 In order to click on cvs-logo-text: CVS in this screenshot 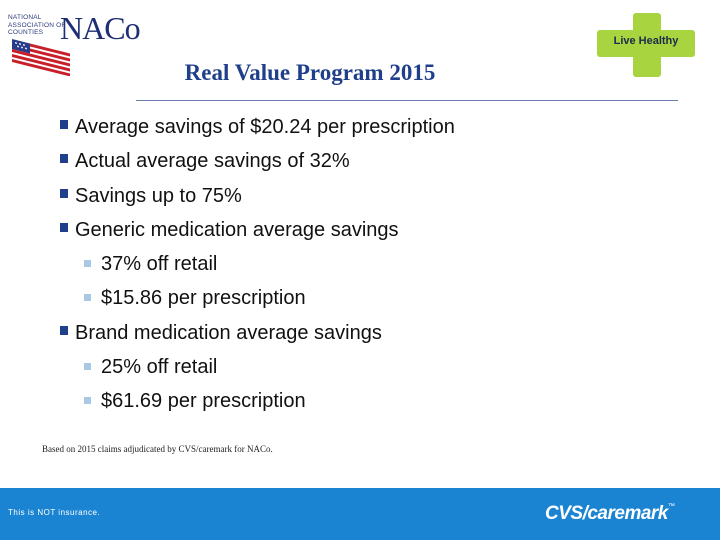, I will do `click(564, 513)`.